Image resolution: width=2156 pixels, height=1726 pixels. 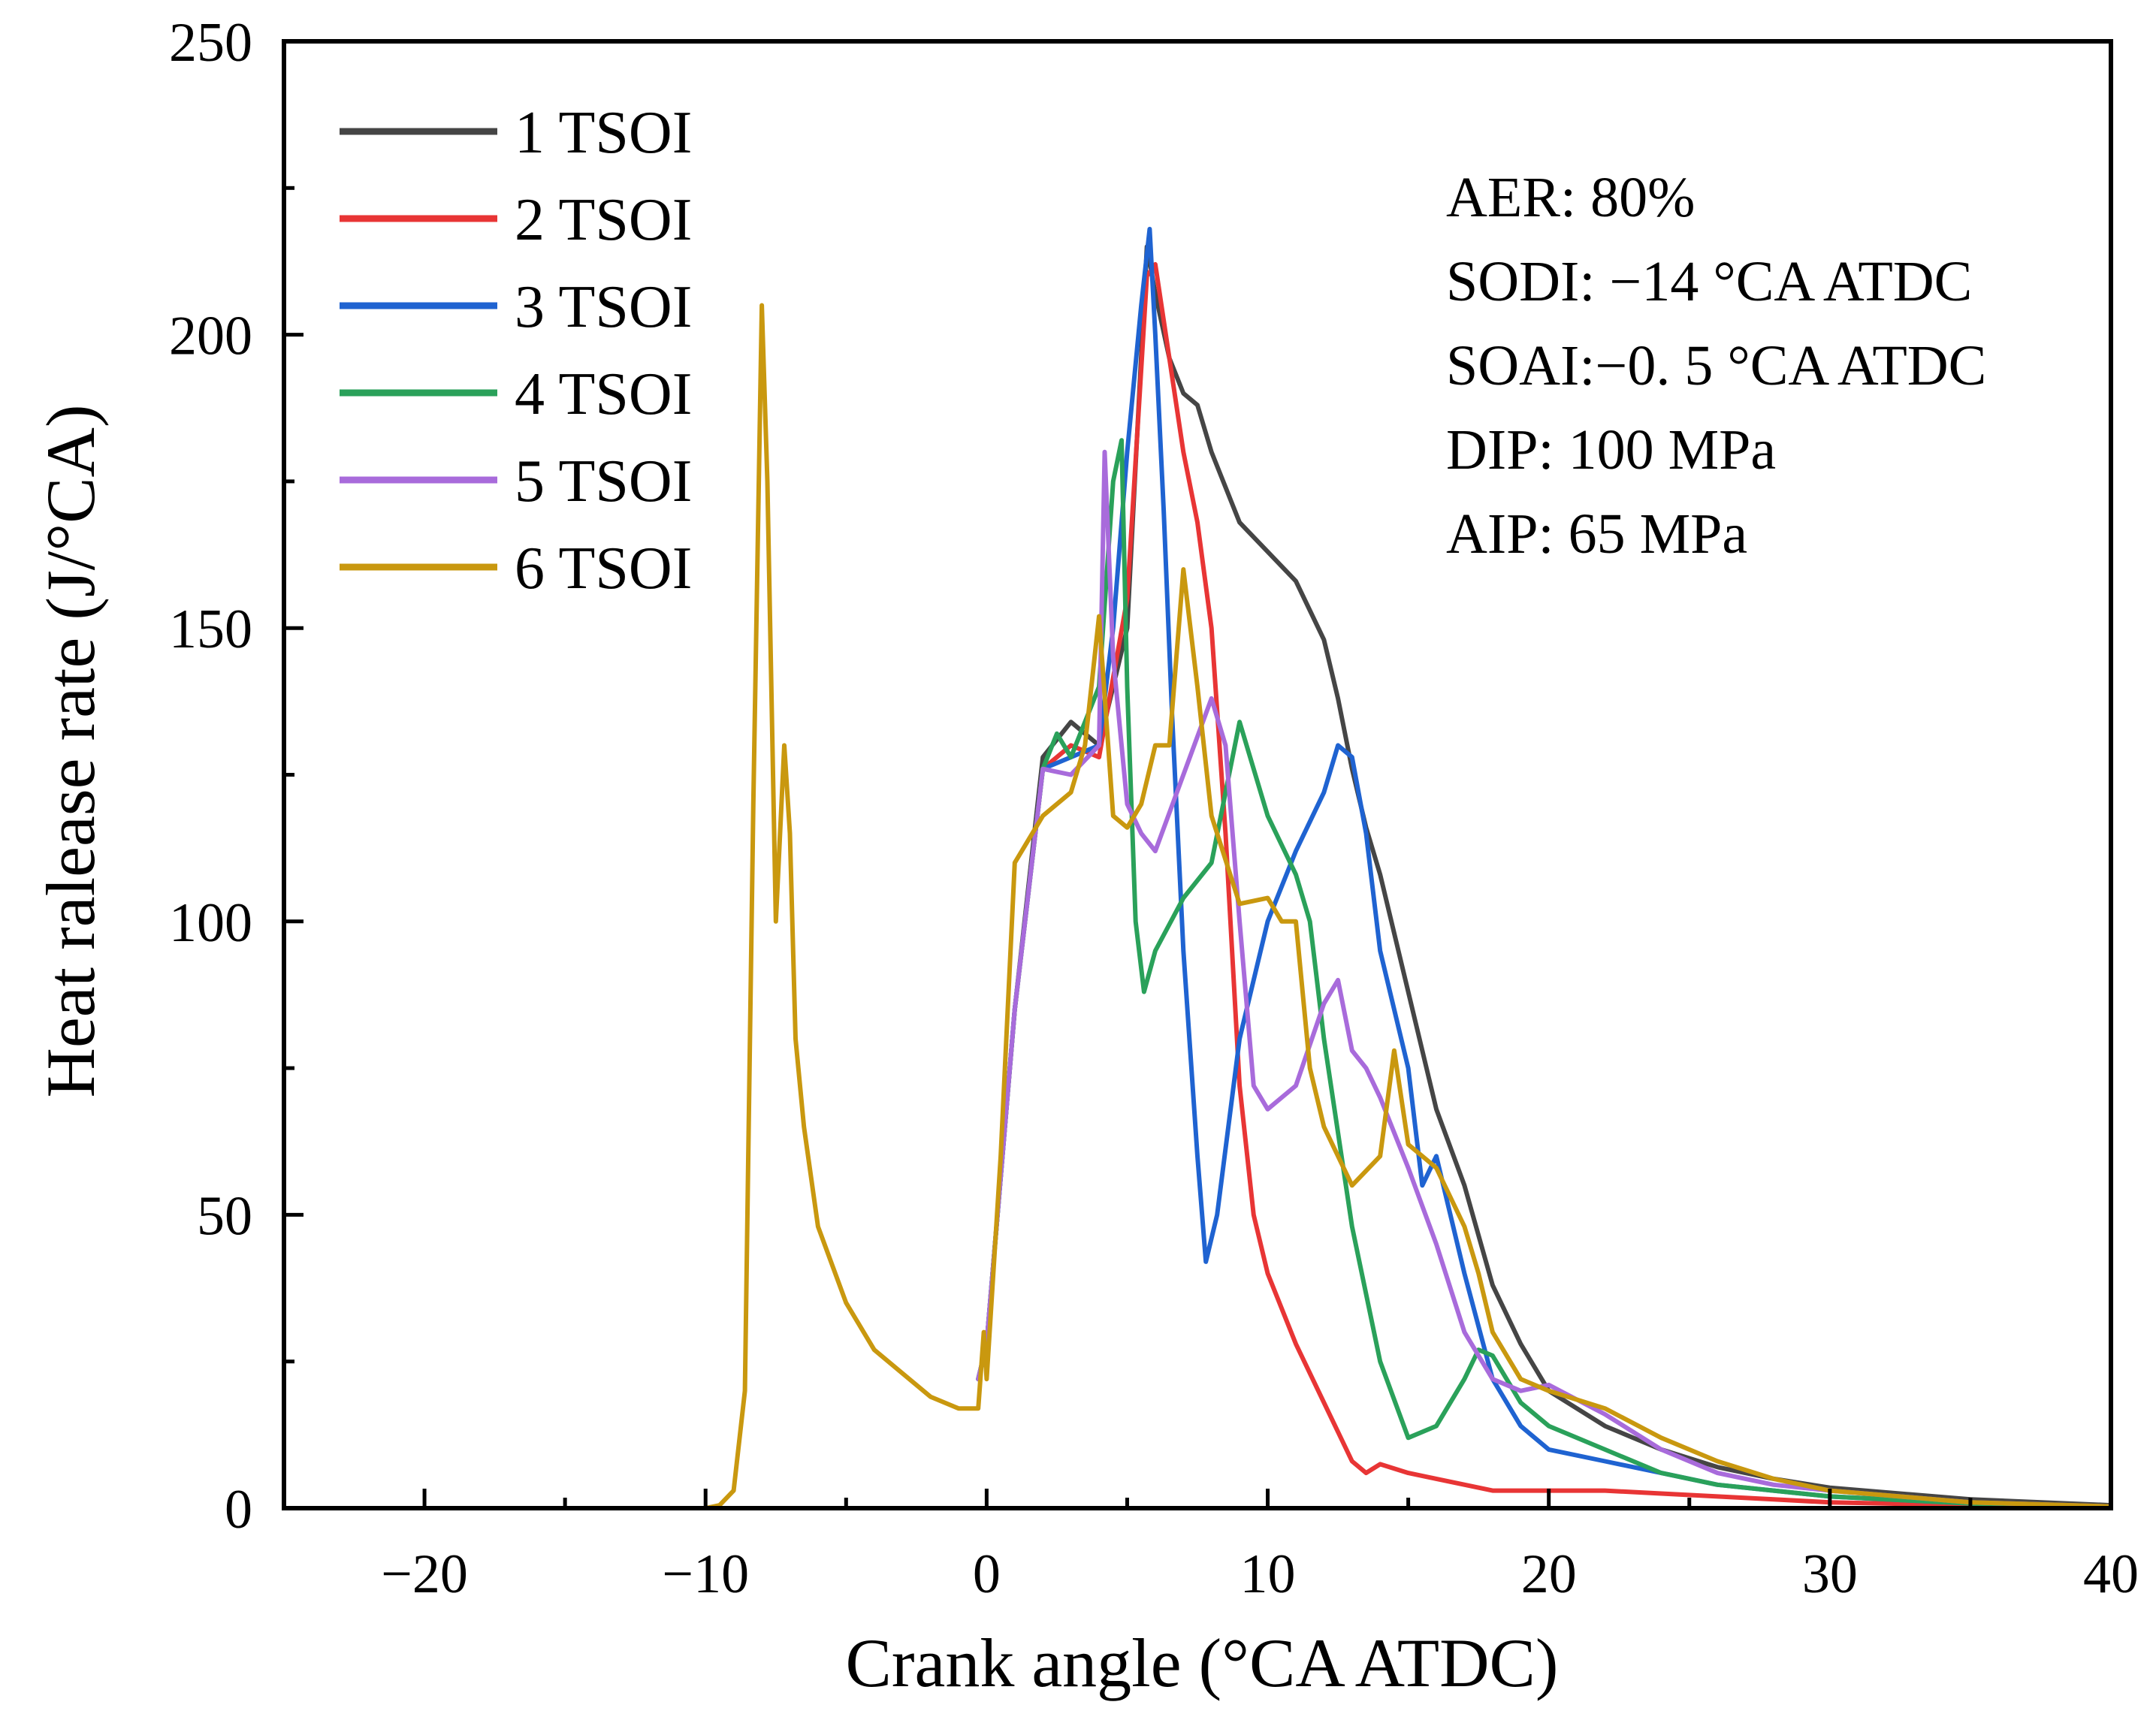 What do you see at coordinates (224, 1216) in the screenshot?
I see `y-tick-label: 50` at bounding box center [224, 1216].